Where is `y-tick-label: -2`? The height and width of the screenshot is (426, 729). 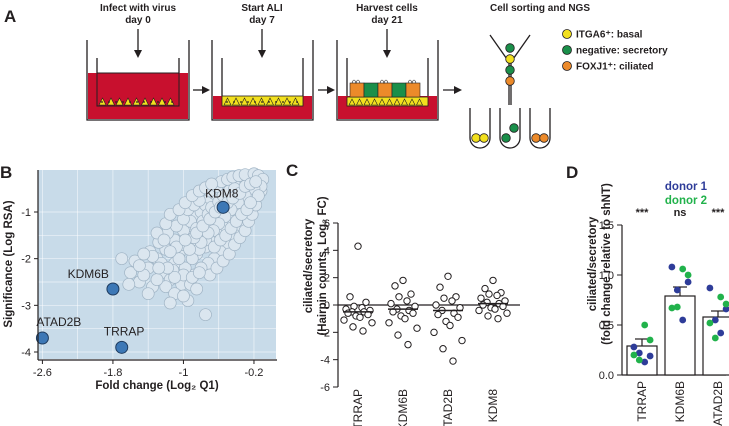
y-tick-label: -2 is located at coordinates (325, 333).